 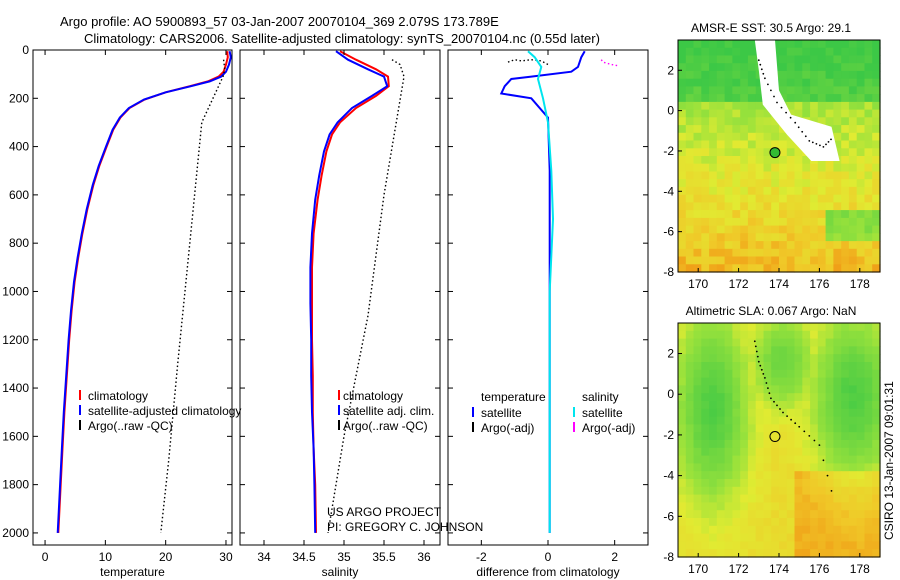 I want to click on y-tick-label: -6, so click(x=668, y=516).